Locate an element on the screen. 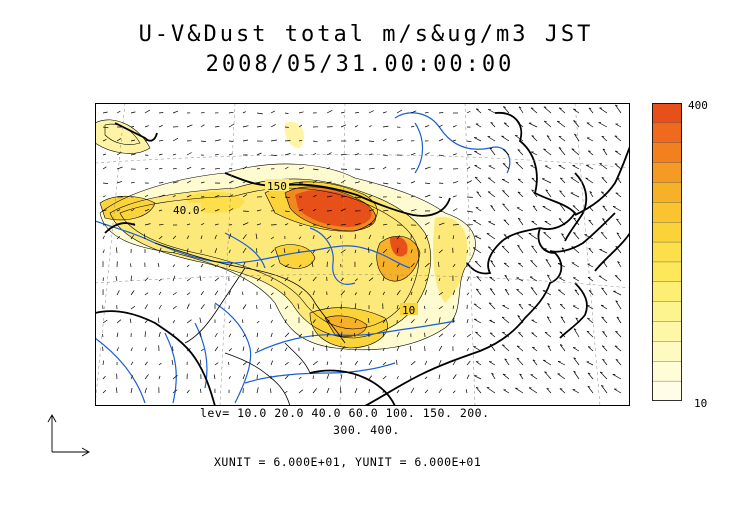 The height and width of the screenshot is (532, 752). borders is located at coordinates (250, 324).